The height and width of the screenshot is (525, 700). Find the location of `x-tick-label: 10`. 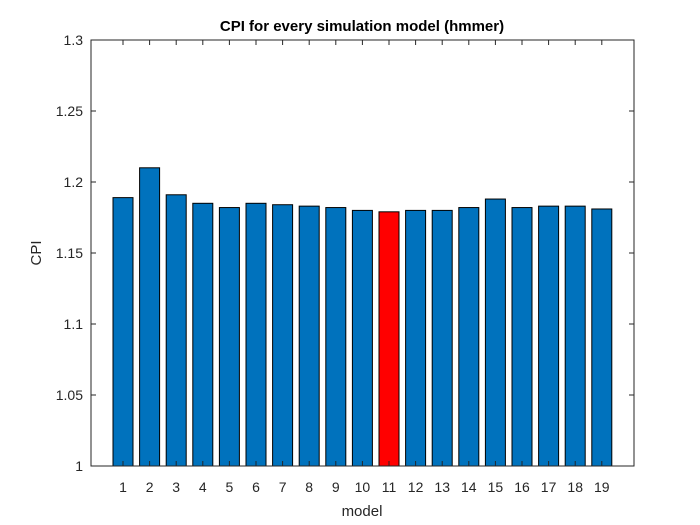

x-tick-label: 10 is located at coordinates (363, 487).